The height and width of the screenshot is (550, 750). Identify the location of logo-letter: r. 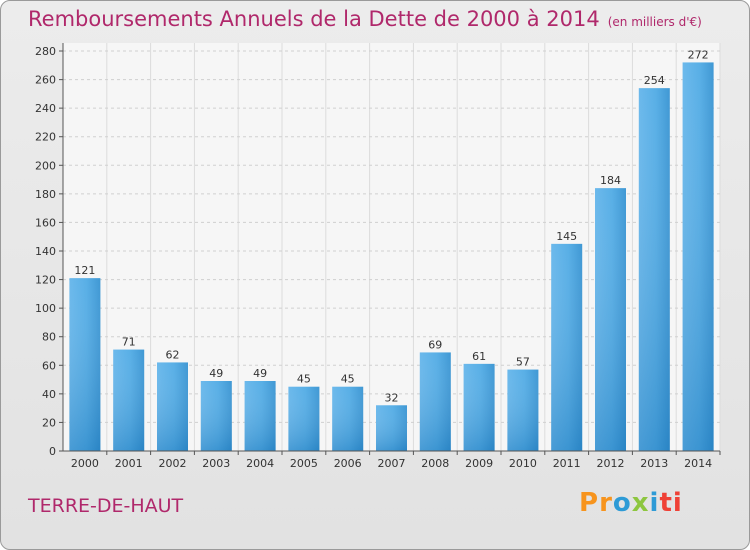
(606, 503).